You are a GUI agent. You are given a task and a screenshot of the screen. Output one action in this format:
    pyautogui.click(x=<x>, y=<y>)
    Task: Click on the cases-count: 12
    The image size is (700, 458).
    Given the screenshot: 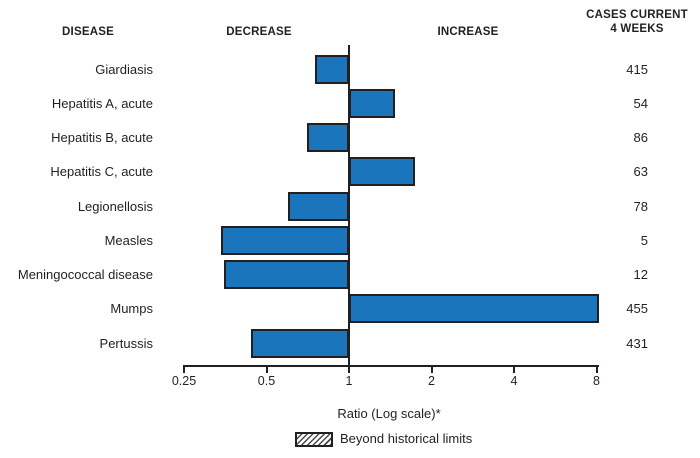 What is the action you would take?
    pyautogui.click(x=640, y=274)
    